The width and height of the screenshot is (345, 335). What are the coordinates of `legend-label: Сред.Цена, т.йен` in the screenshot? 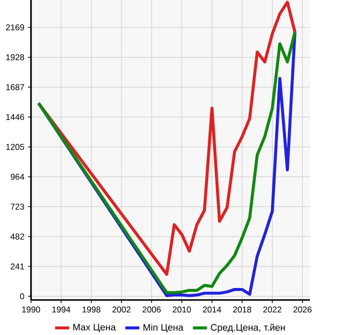 It's located at (247, 328).